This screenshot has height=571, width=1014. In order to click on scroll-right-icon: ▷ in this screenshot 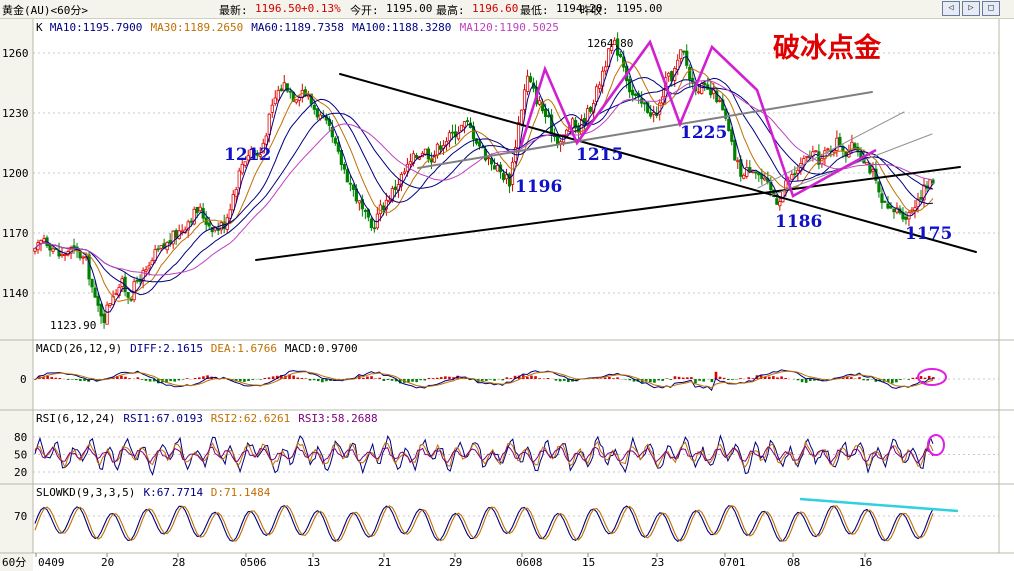, I will do `click(971, 8)`.